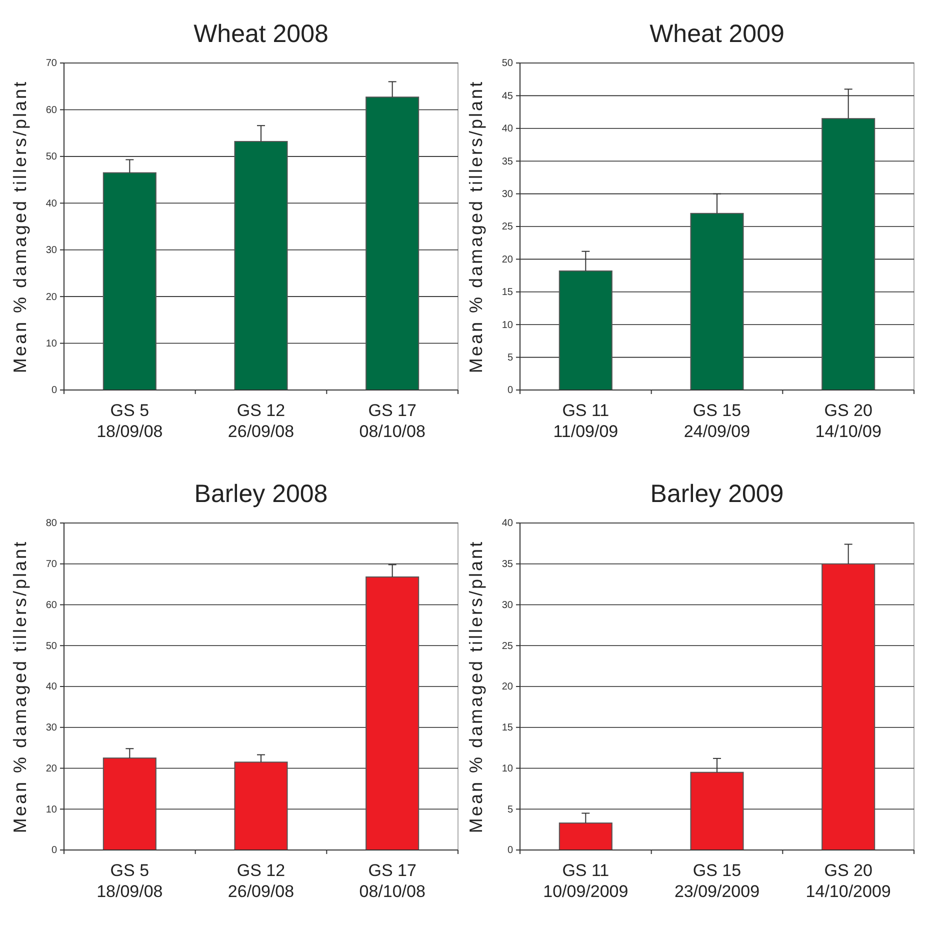 Image resolution: width=928 pixels, height=943 pixels. Describe the element at coordinates (848, 881) in the screenshot. I see `x-tick-label: GS 20 14/10/2009` at that location.